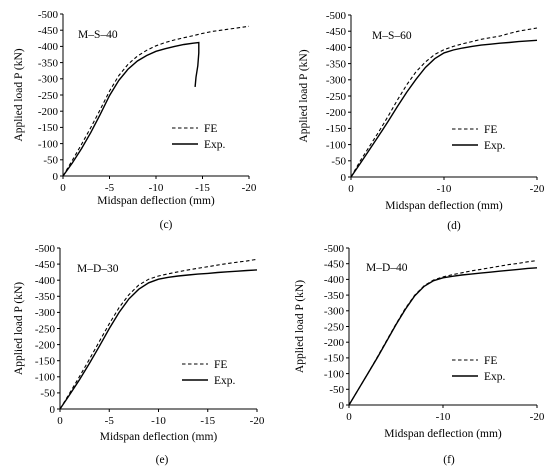  I want to click on panel-title: M–D–30, so click(98, 269).